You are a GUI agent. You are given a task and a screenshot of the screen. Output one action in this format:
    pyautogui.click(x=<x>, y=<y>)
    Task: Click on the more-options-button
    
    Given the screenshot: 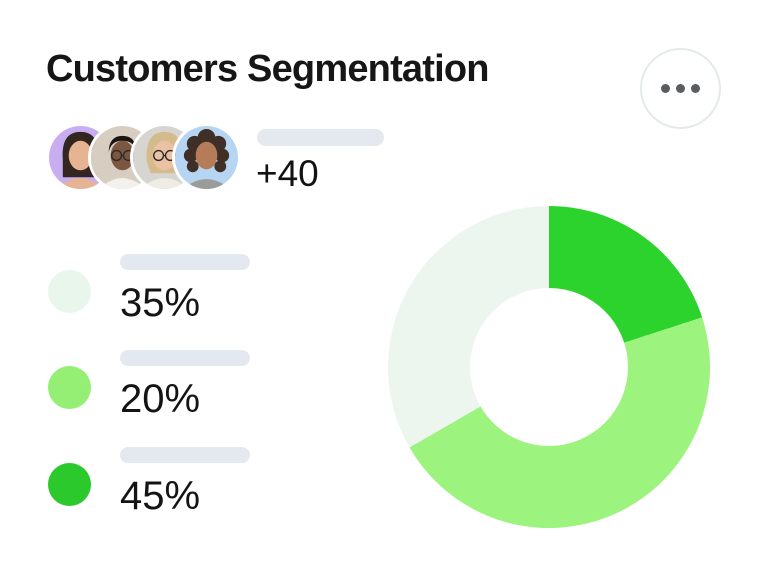 What is the action you would take?
    pyautogui.click(x=680, y=88)
    